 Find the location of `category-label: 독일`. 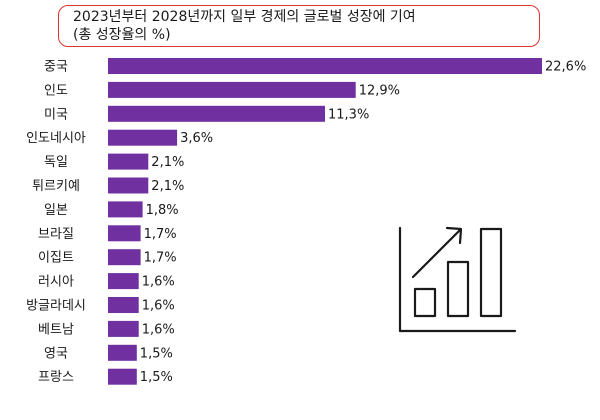

category-label: 독일 is located at coordinates (56, 162).